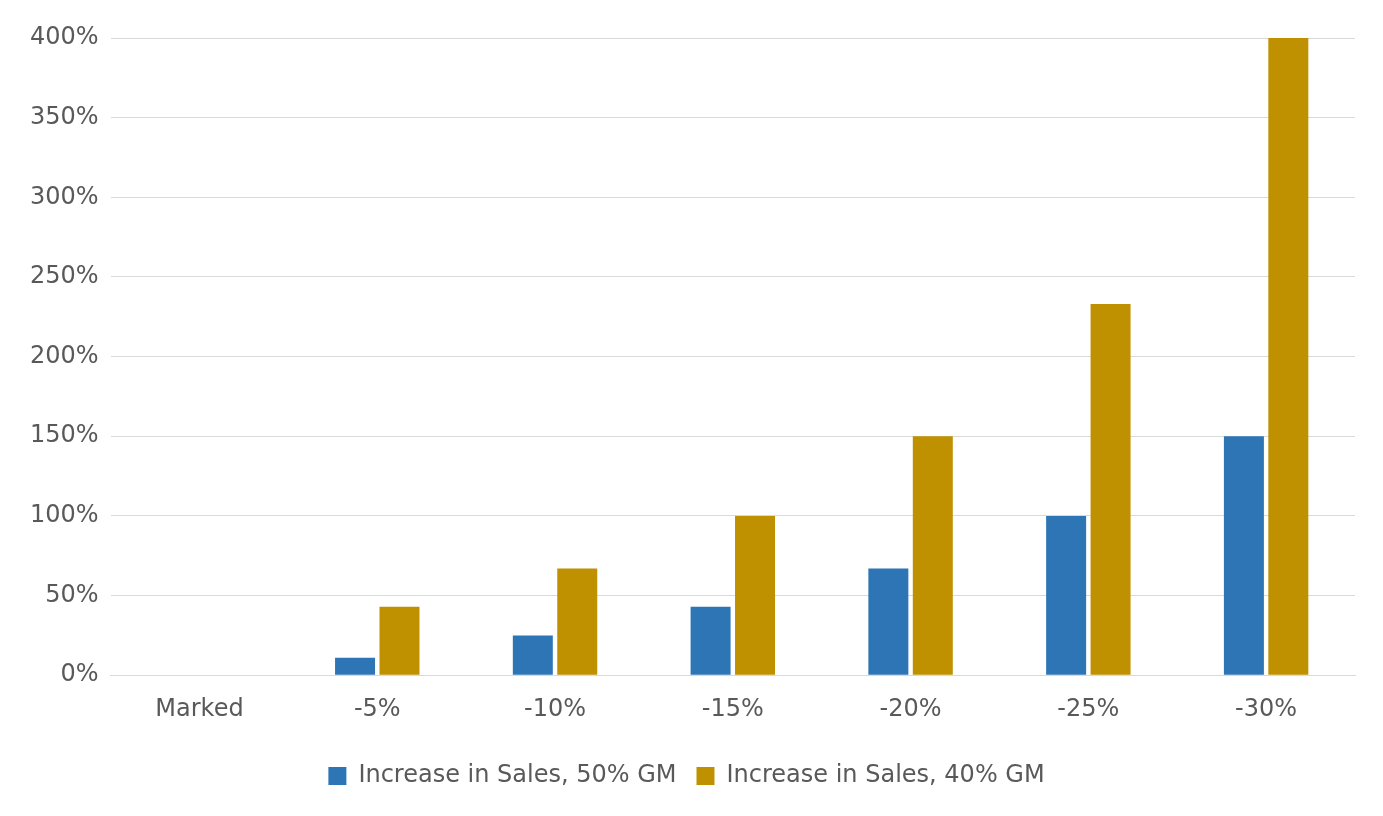  I want to click on x-tick-label: -30%, so click(1266, 707).